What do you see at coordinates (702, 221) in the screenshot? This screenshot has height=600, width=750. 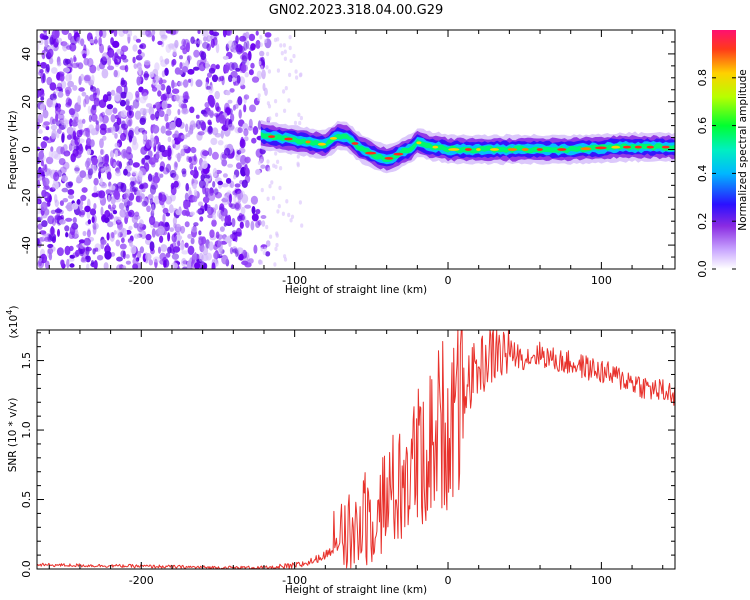 I see `colorbar-tick-label: 0.2` at bounding box center [702, 221].